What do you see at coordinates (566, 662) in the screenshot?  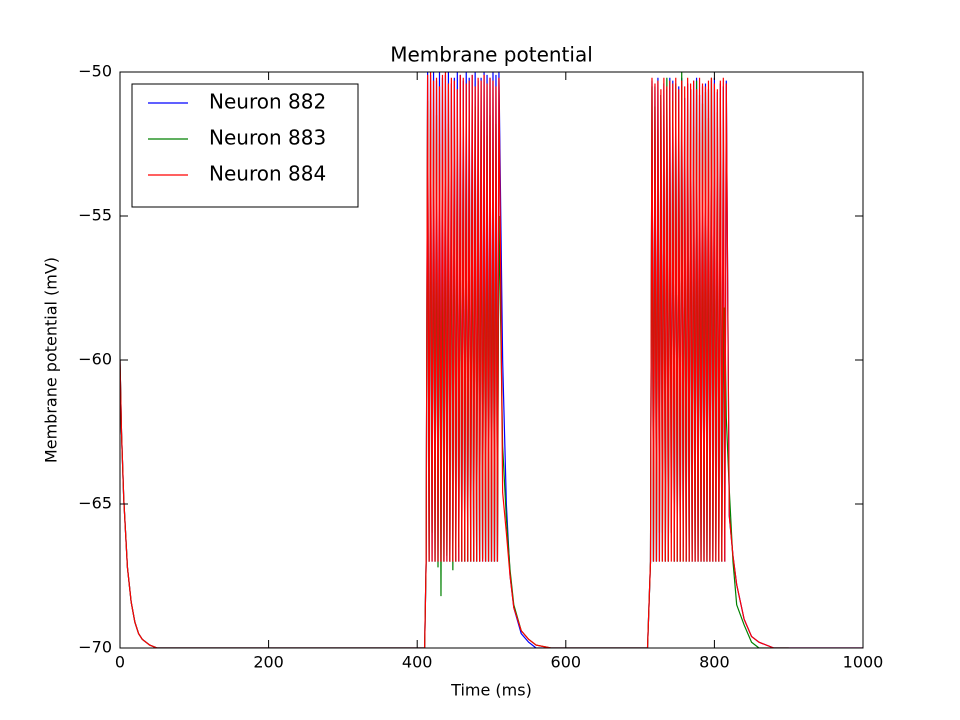 I see `x-tick-label: 600` at bounding box center [566, 662].